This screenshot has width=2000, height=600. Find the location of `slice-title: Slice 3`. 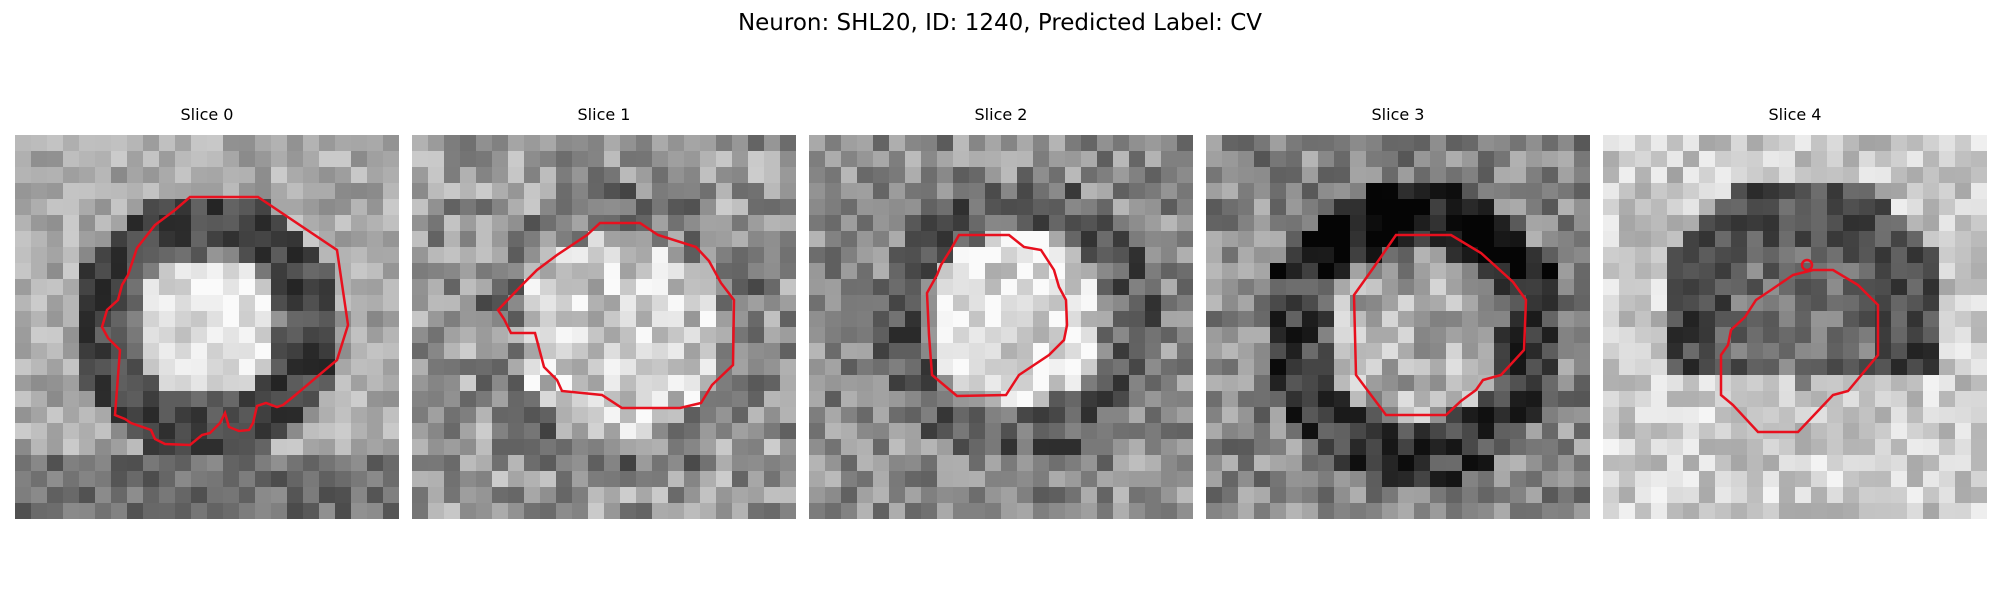

slice-title: Slice 3 is located at coordinates (1398, 114).